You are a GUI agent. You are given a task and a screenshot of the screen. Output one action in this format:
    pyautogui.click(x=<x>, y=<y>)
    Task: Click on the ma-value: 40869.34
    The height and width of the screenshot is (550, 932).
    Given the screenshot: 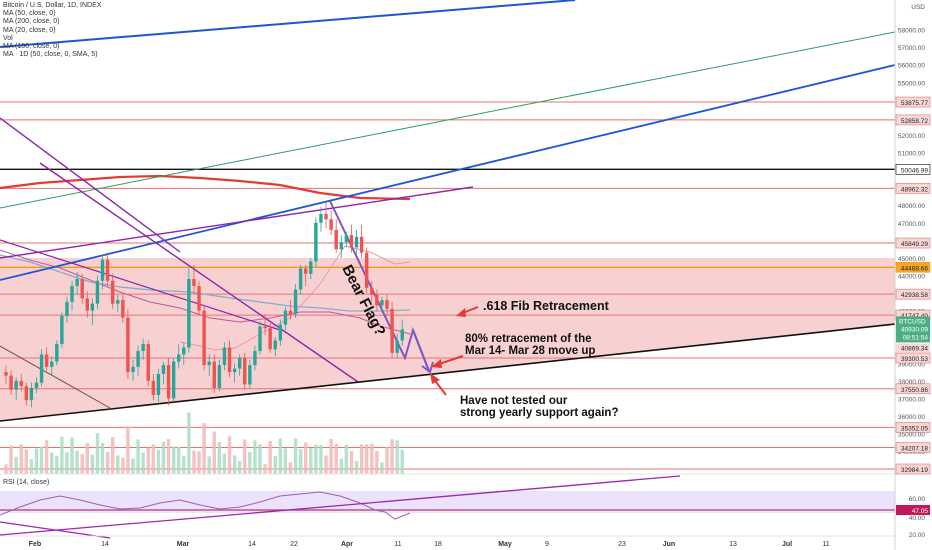 What is the action you would take?
    pyautogui.click(x=914, y=348)
    